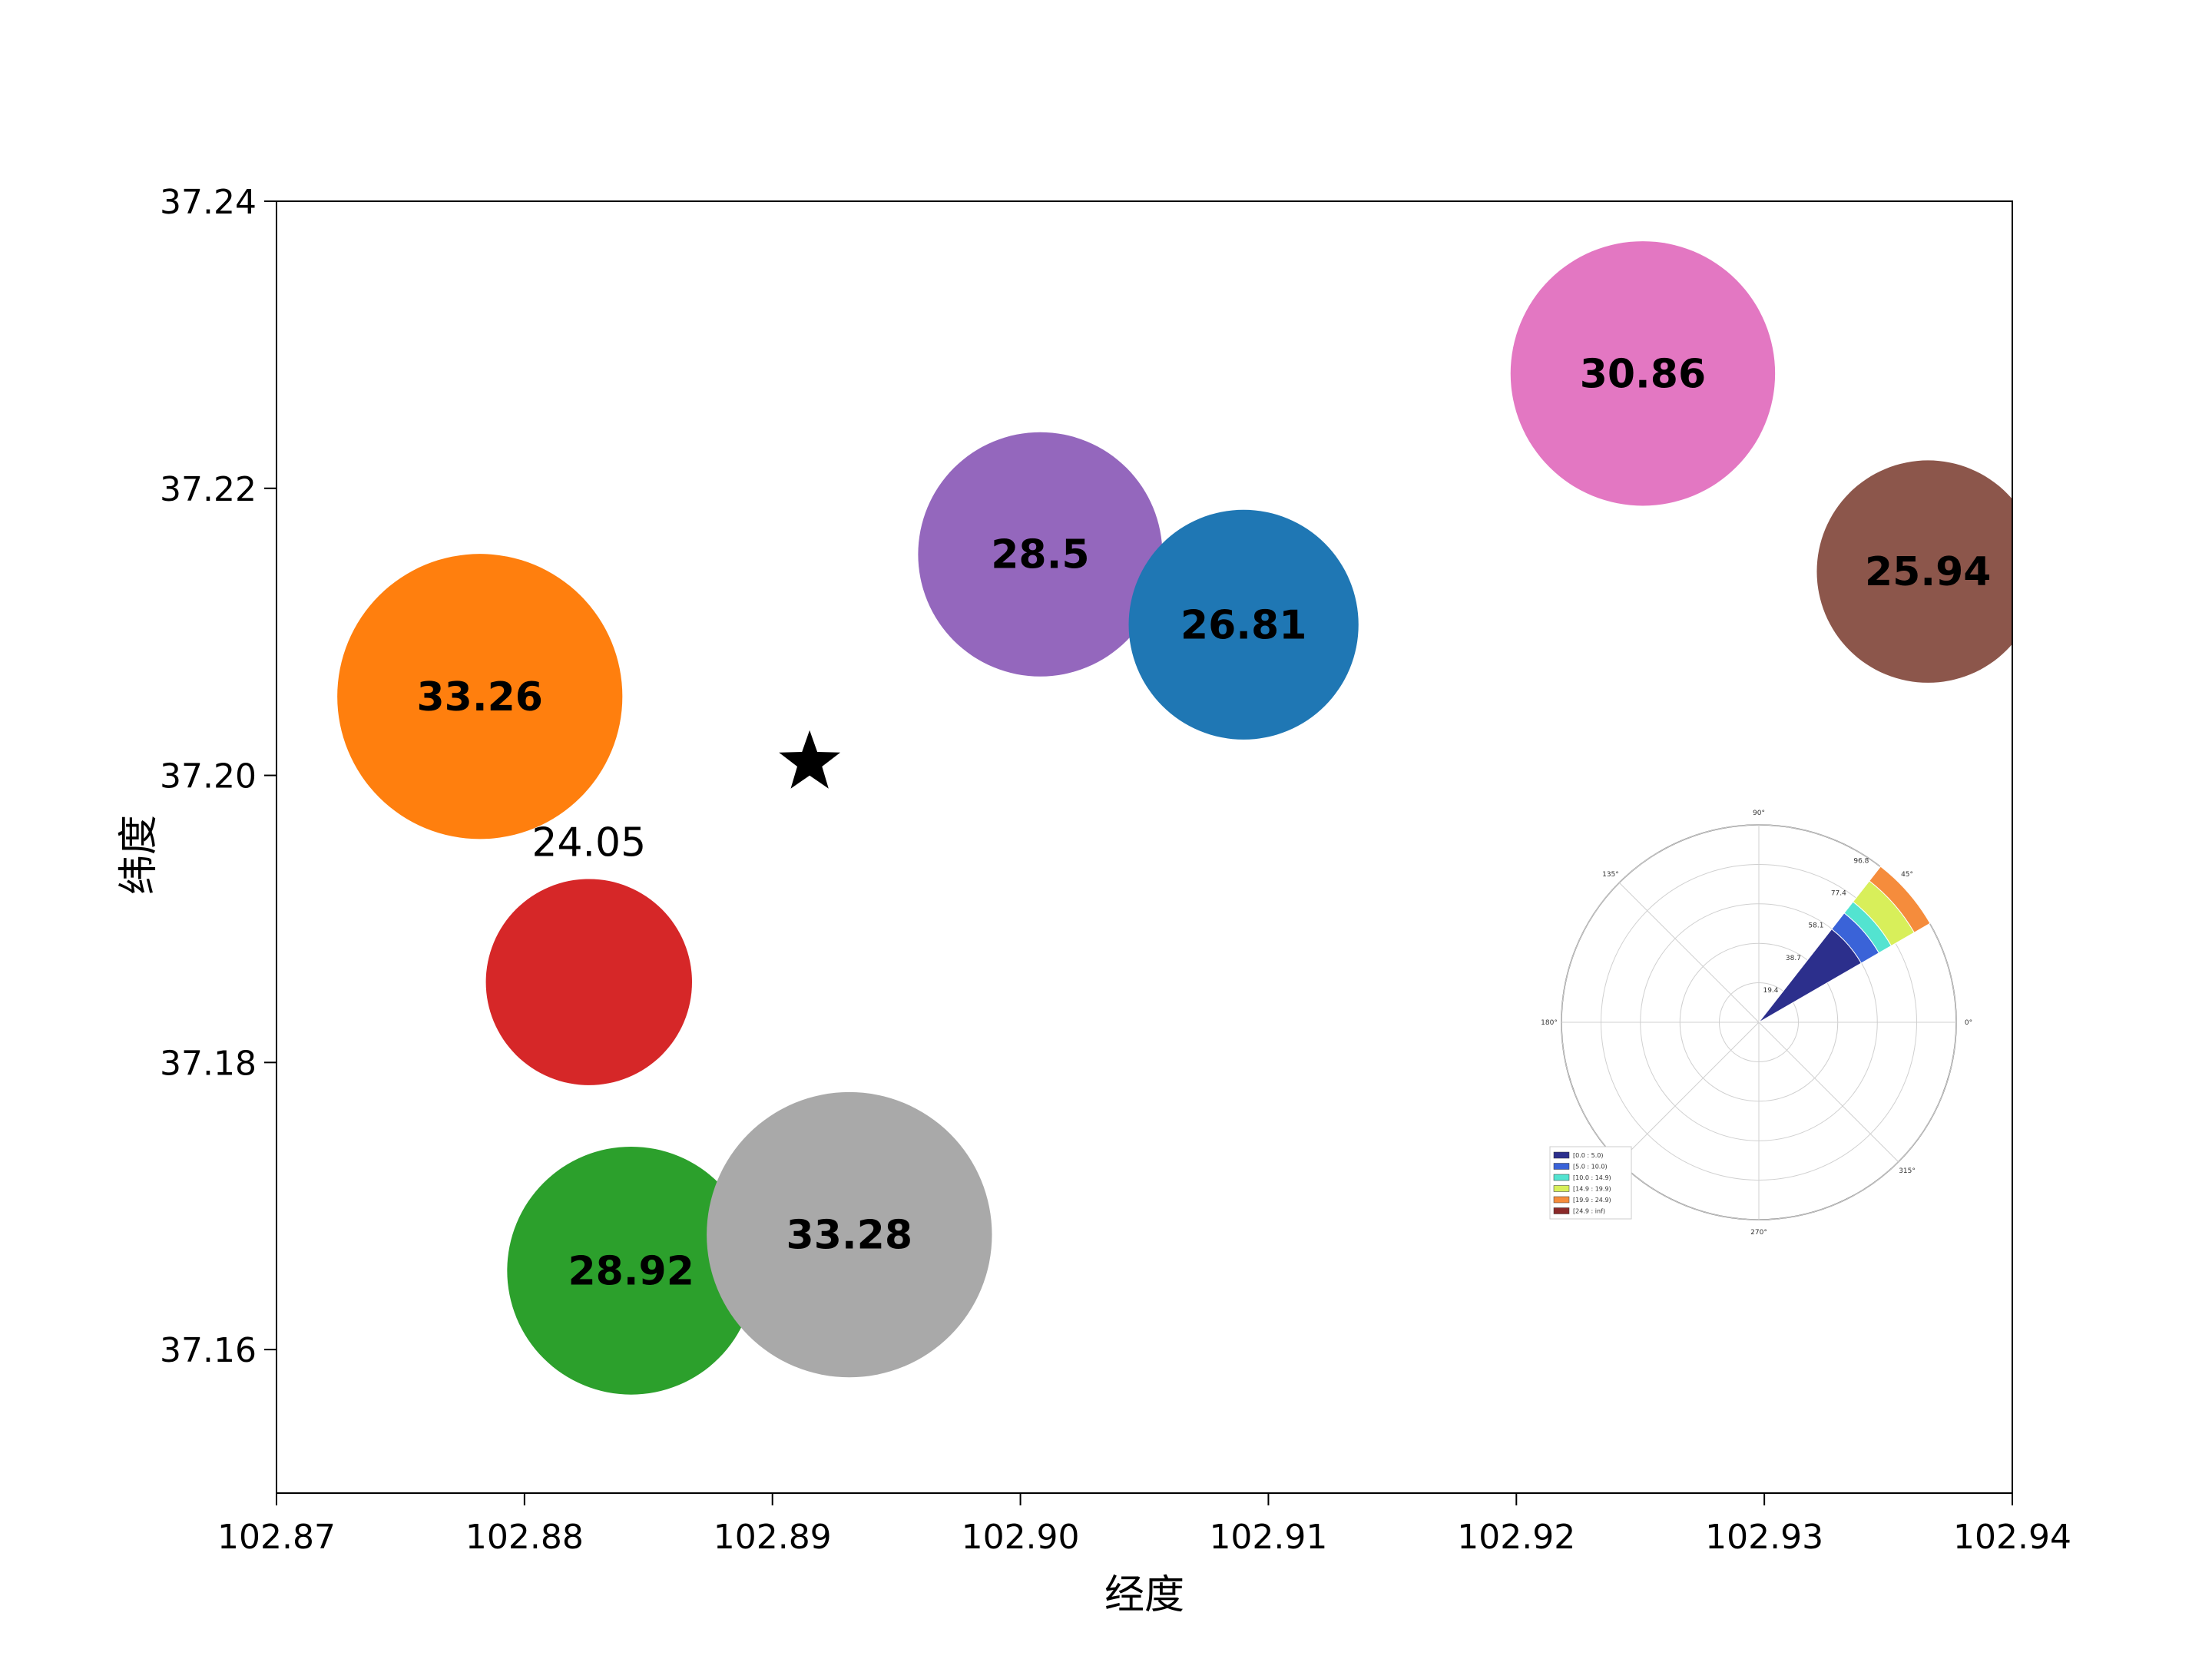 The image size is (2212, 1659). I want to click on x-tick-label: 102.93, so click(1764, 1538).